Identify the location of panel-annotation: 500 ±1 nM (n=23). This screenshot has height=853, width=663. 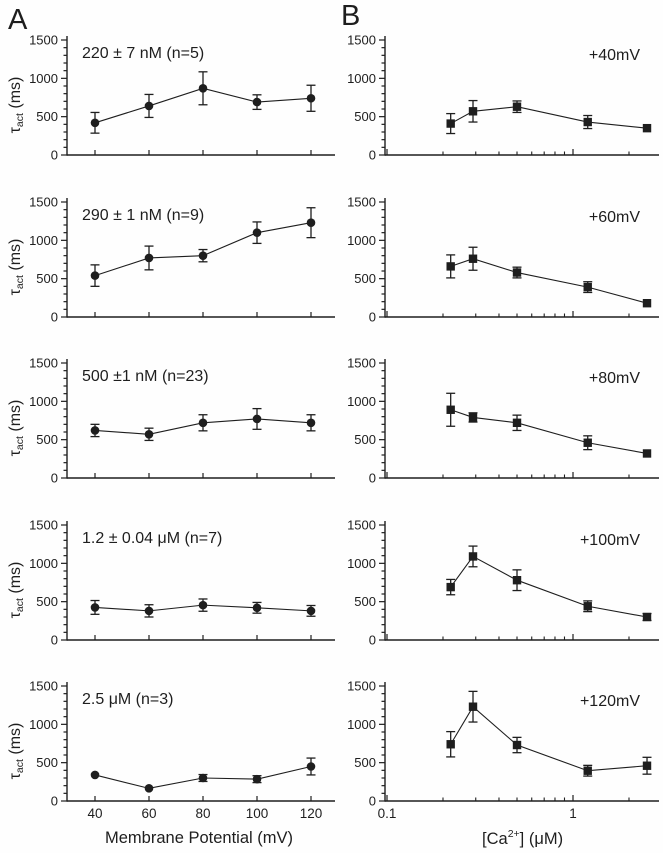
(145, 376).